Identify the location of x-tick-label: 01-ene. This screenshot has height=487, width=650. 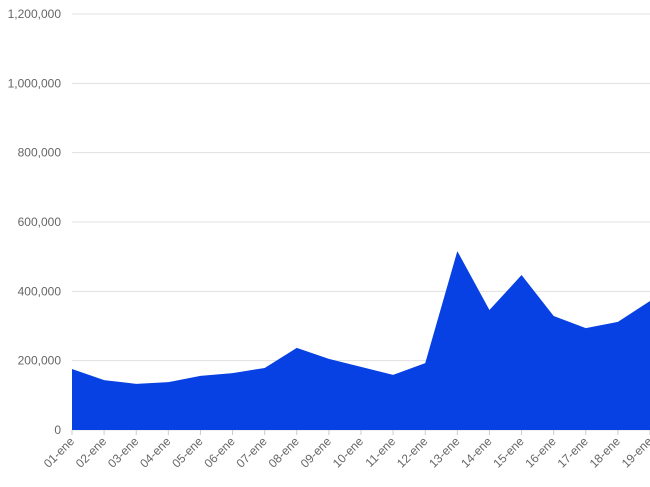
(59, 452).